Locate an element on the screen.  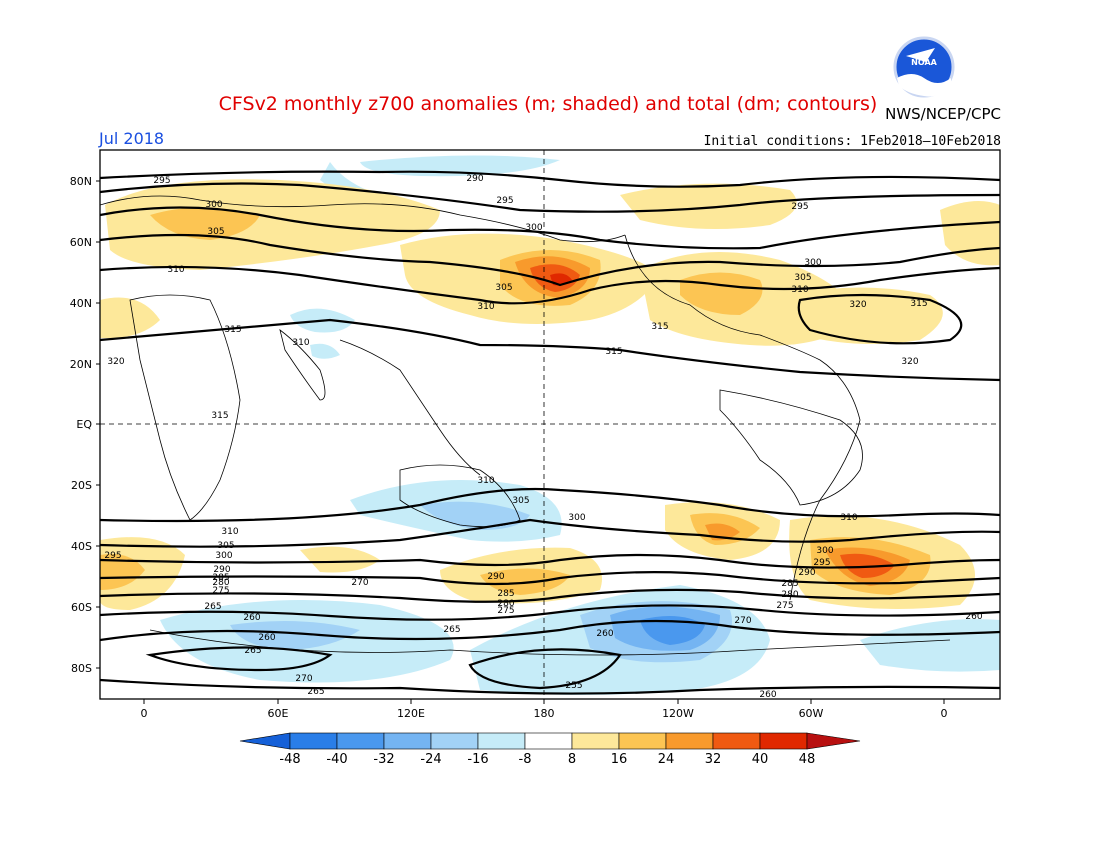
lat-tick-label: 60N is located at coordinates (81, 242).